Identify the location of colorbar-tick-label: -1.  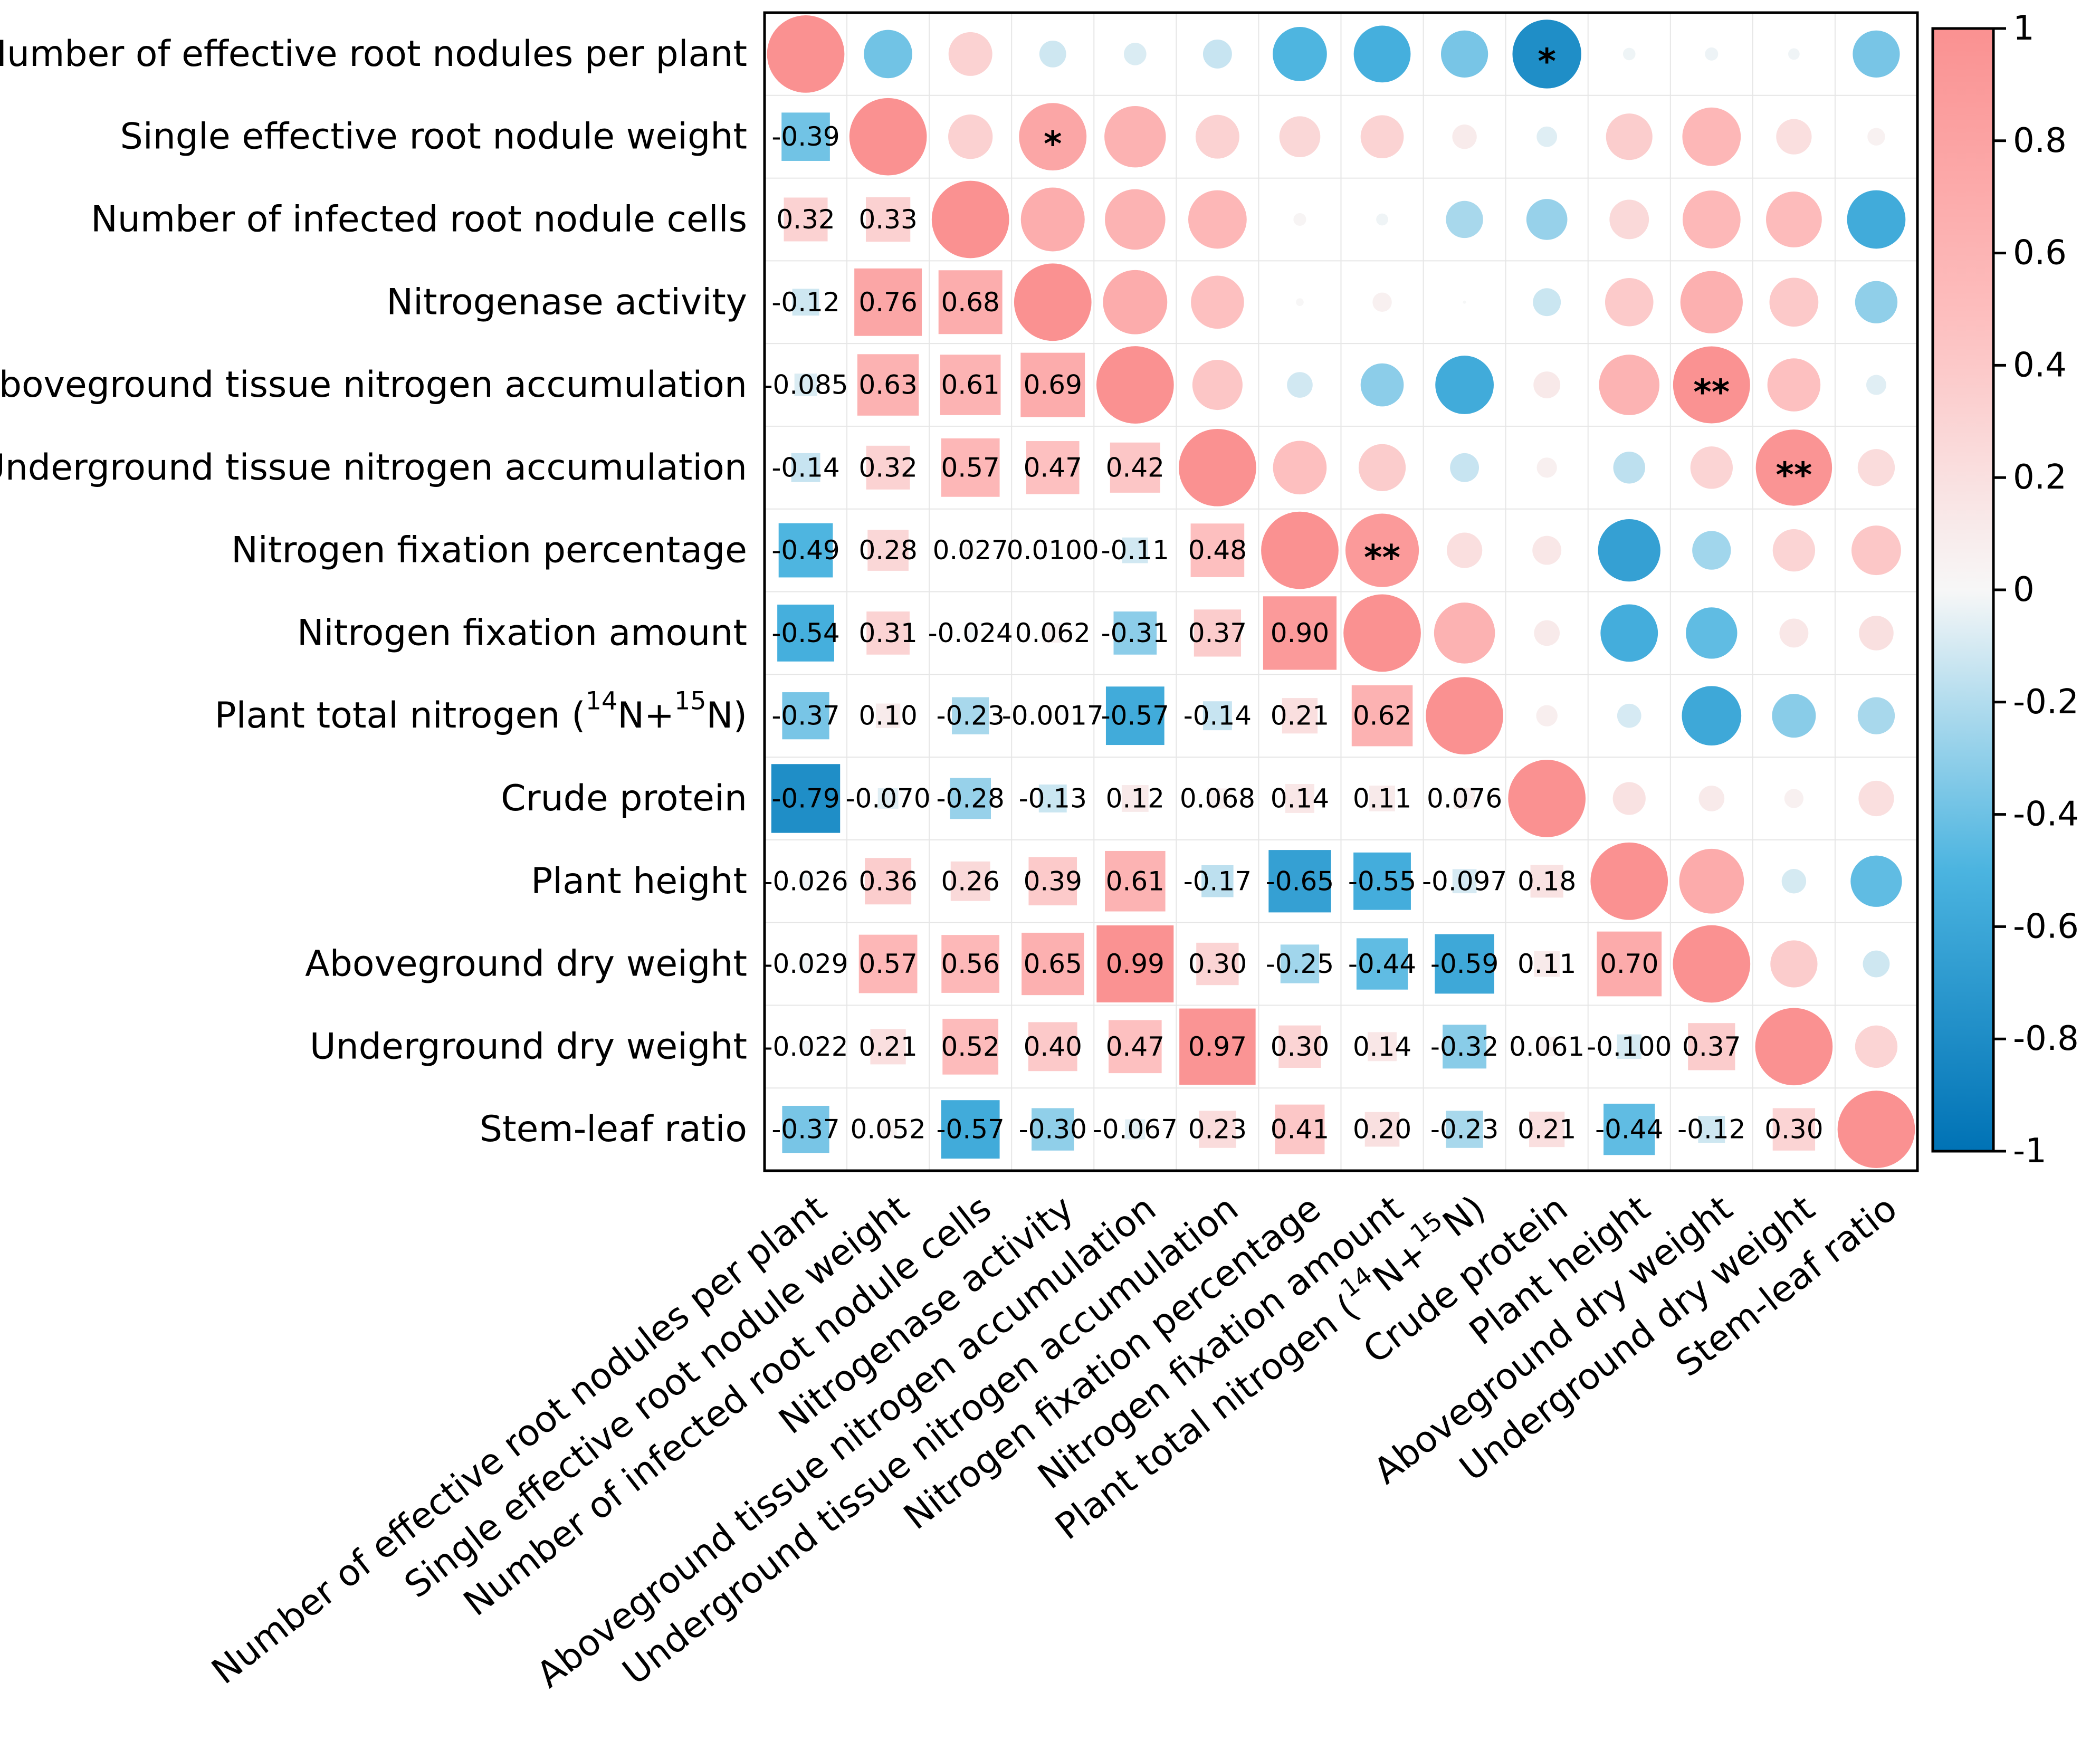
(2030, 1152).